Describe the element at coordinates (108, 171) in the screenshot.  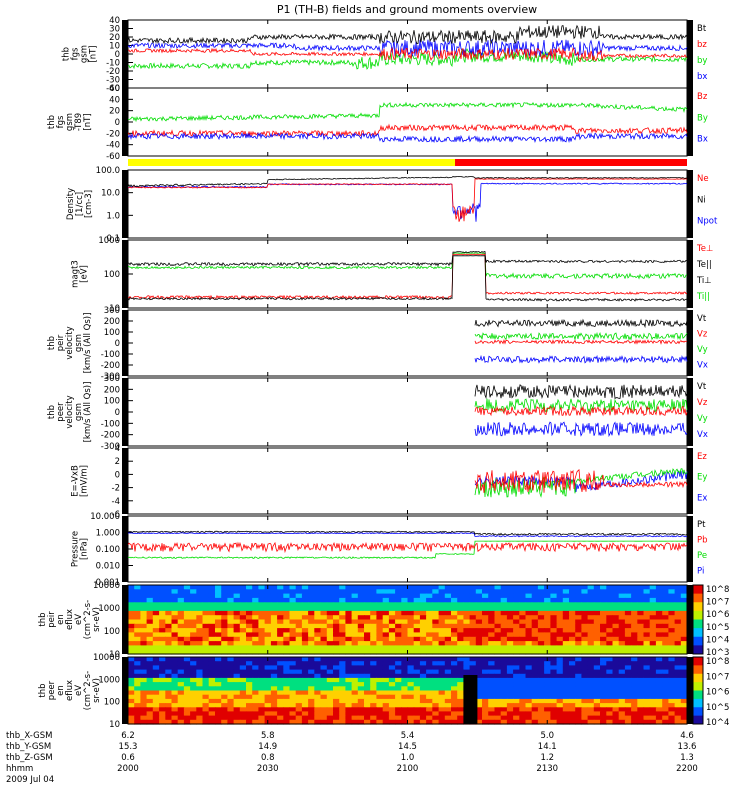
I see `density-ytick-label: 100.0` at that location.